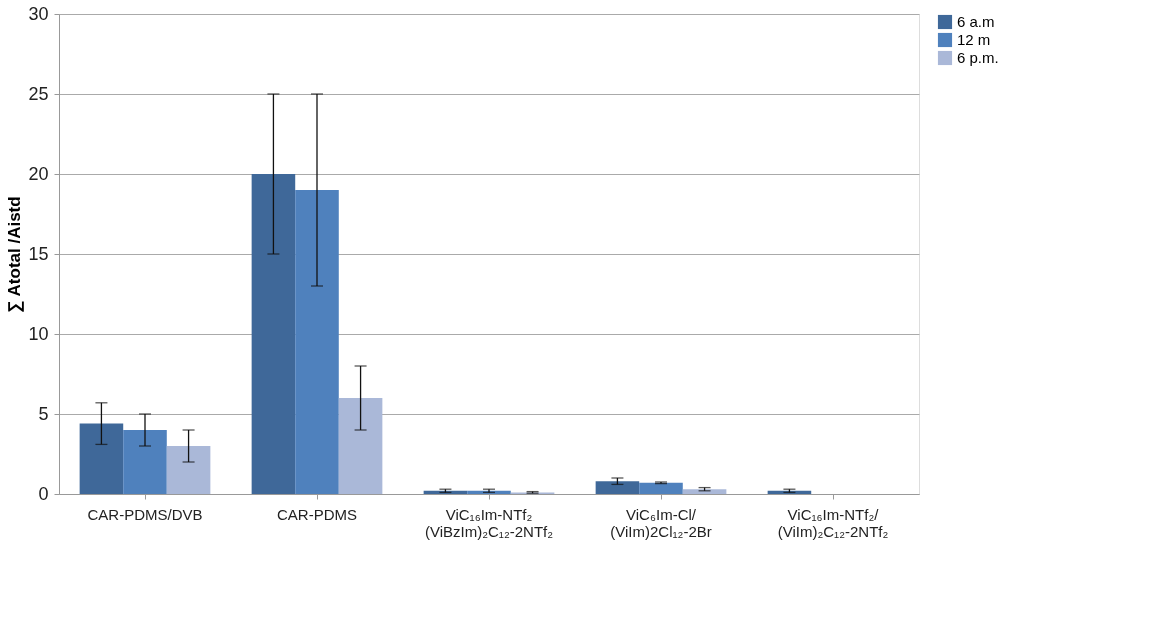 Image resolution: width=1156 pixels, height=618 pixels. What do you see at coordinates (317, 514) in the screenshot?
I see `x-tick-label: CAR-PDMS` at bounding box center [317, 514].